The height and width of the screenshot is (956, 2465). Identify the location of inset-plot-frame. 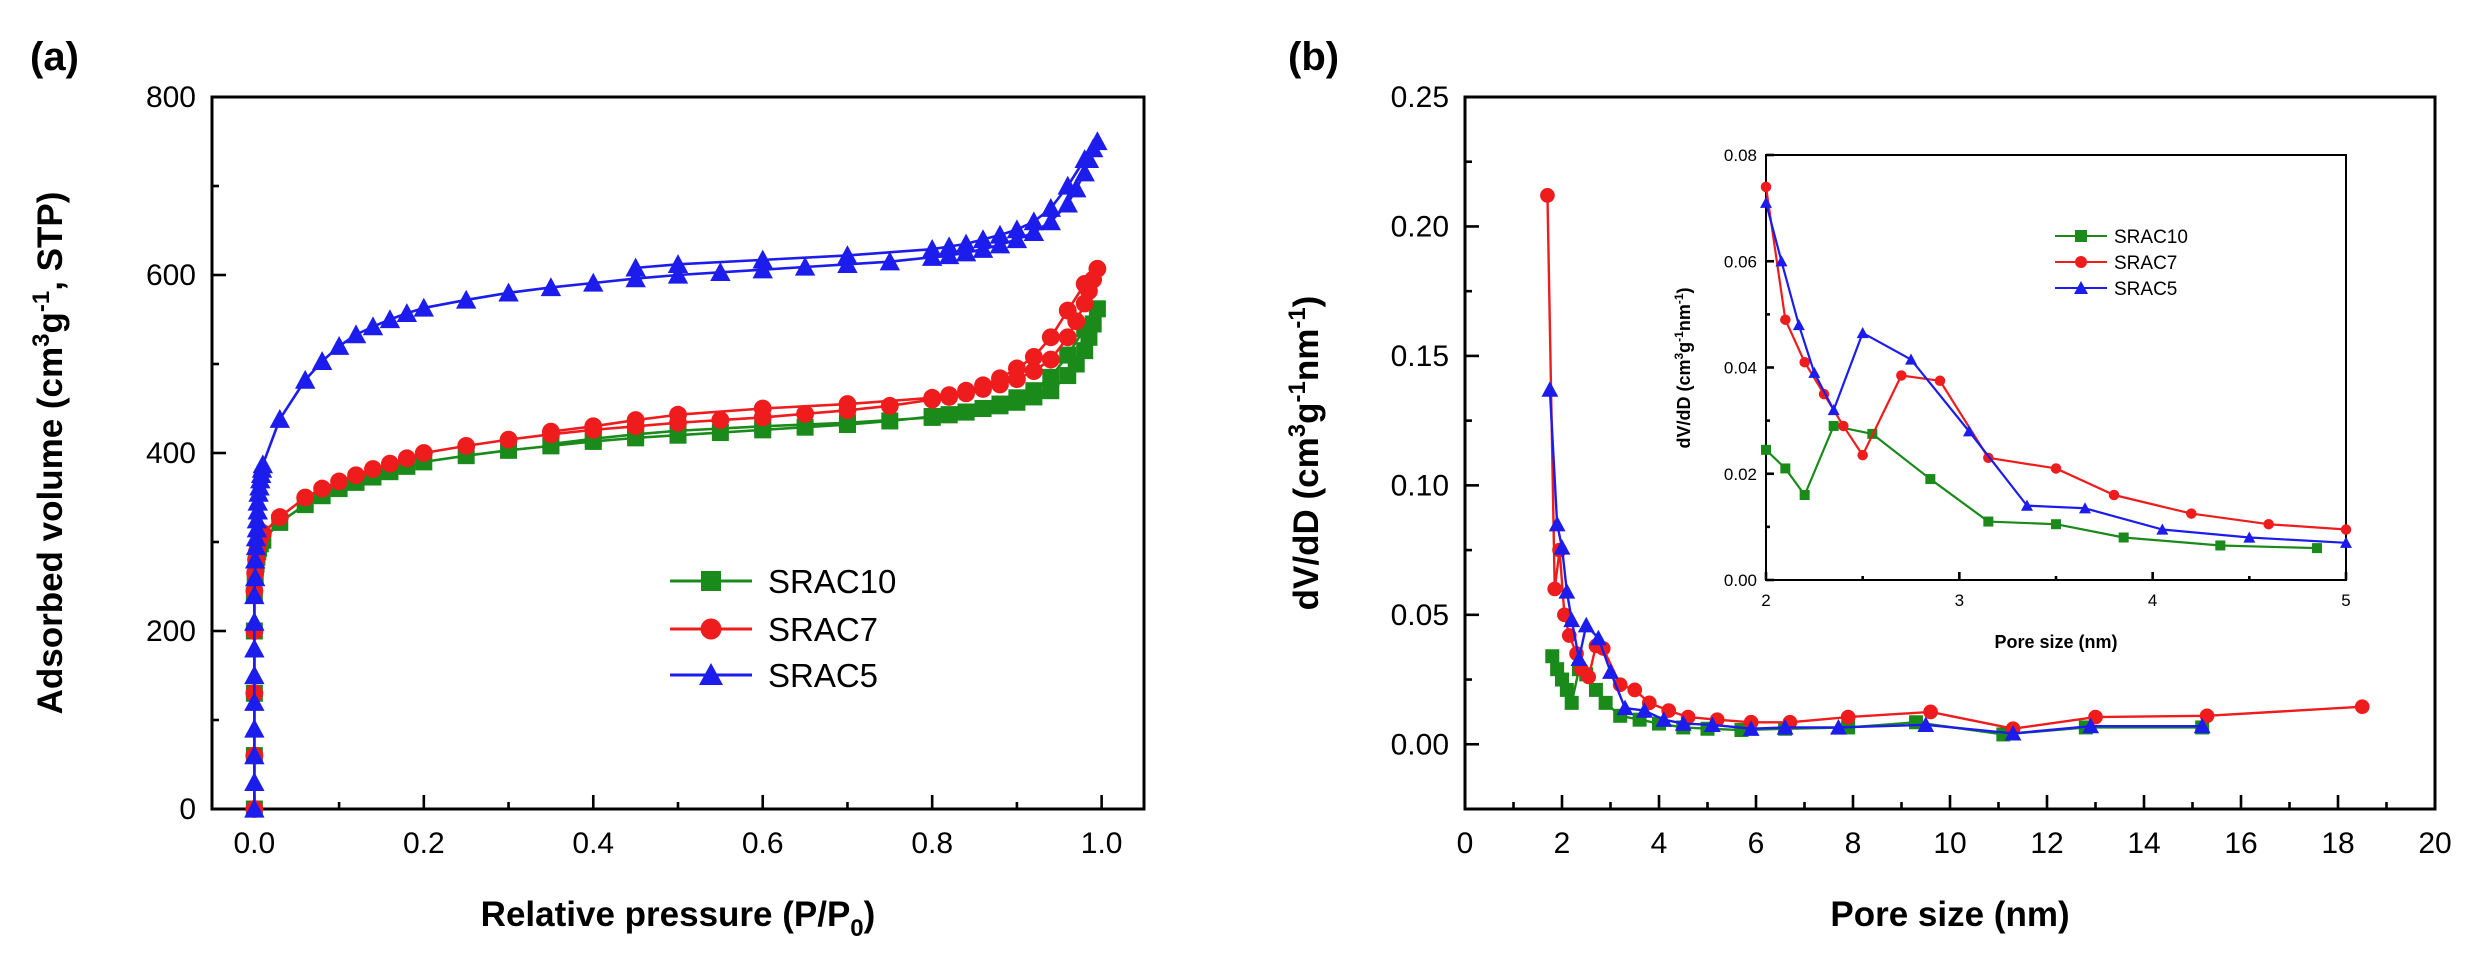
(2056, 367).